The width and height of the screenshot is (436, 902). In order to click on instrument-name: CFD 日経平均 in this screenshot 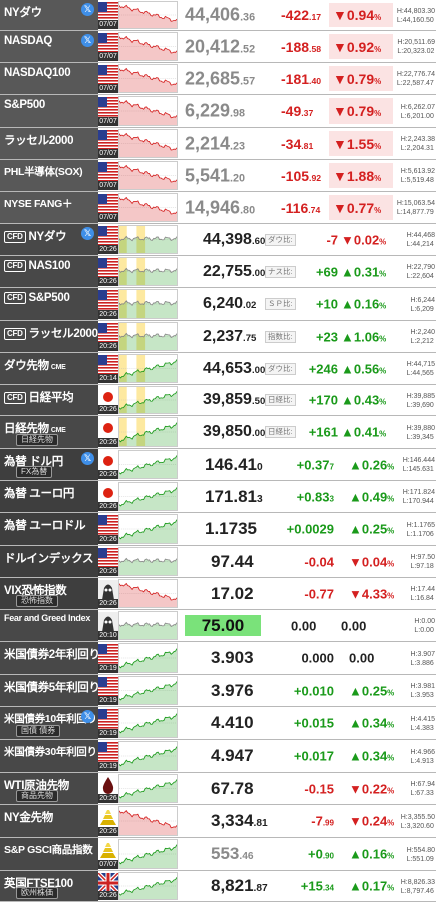, I will do `click(49, 400)`.